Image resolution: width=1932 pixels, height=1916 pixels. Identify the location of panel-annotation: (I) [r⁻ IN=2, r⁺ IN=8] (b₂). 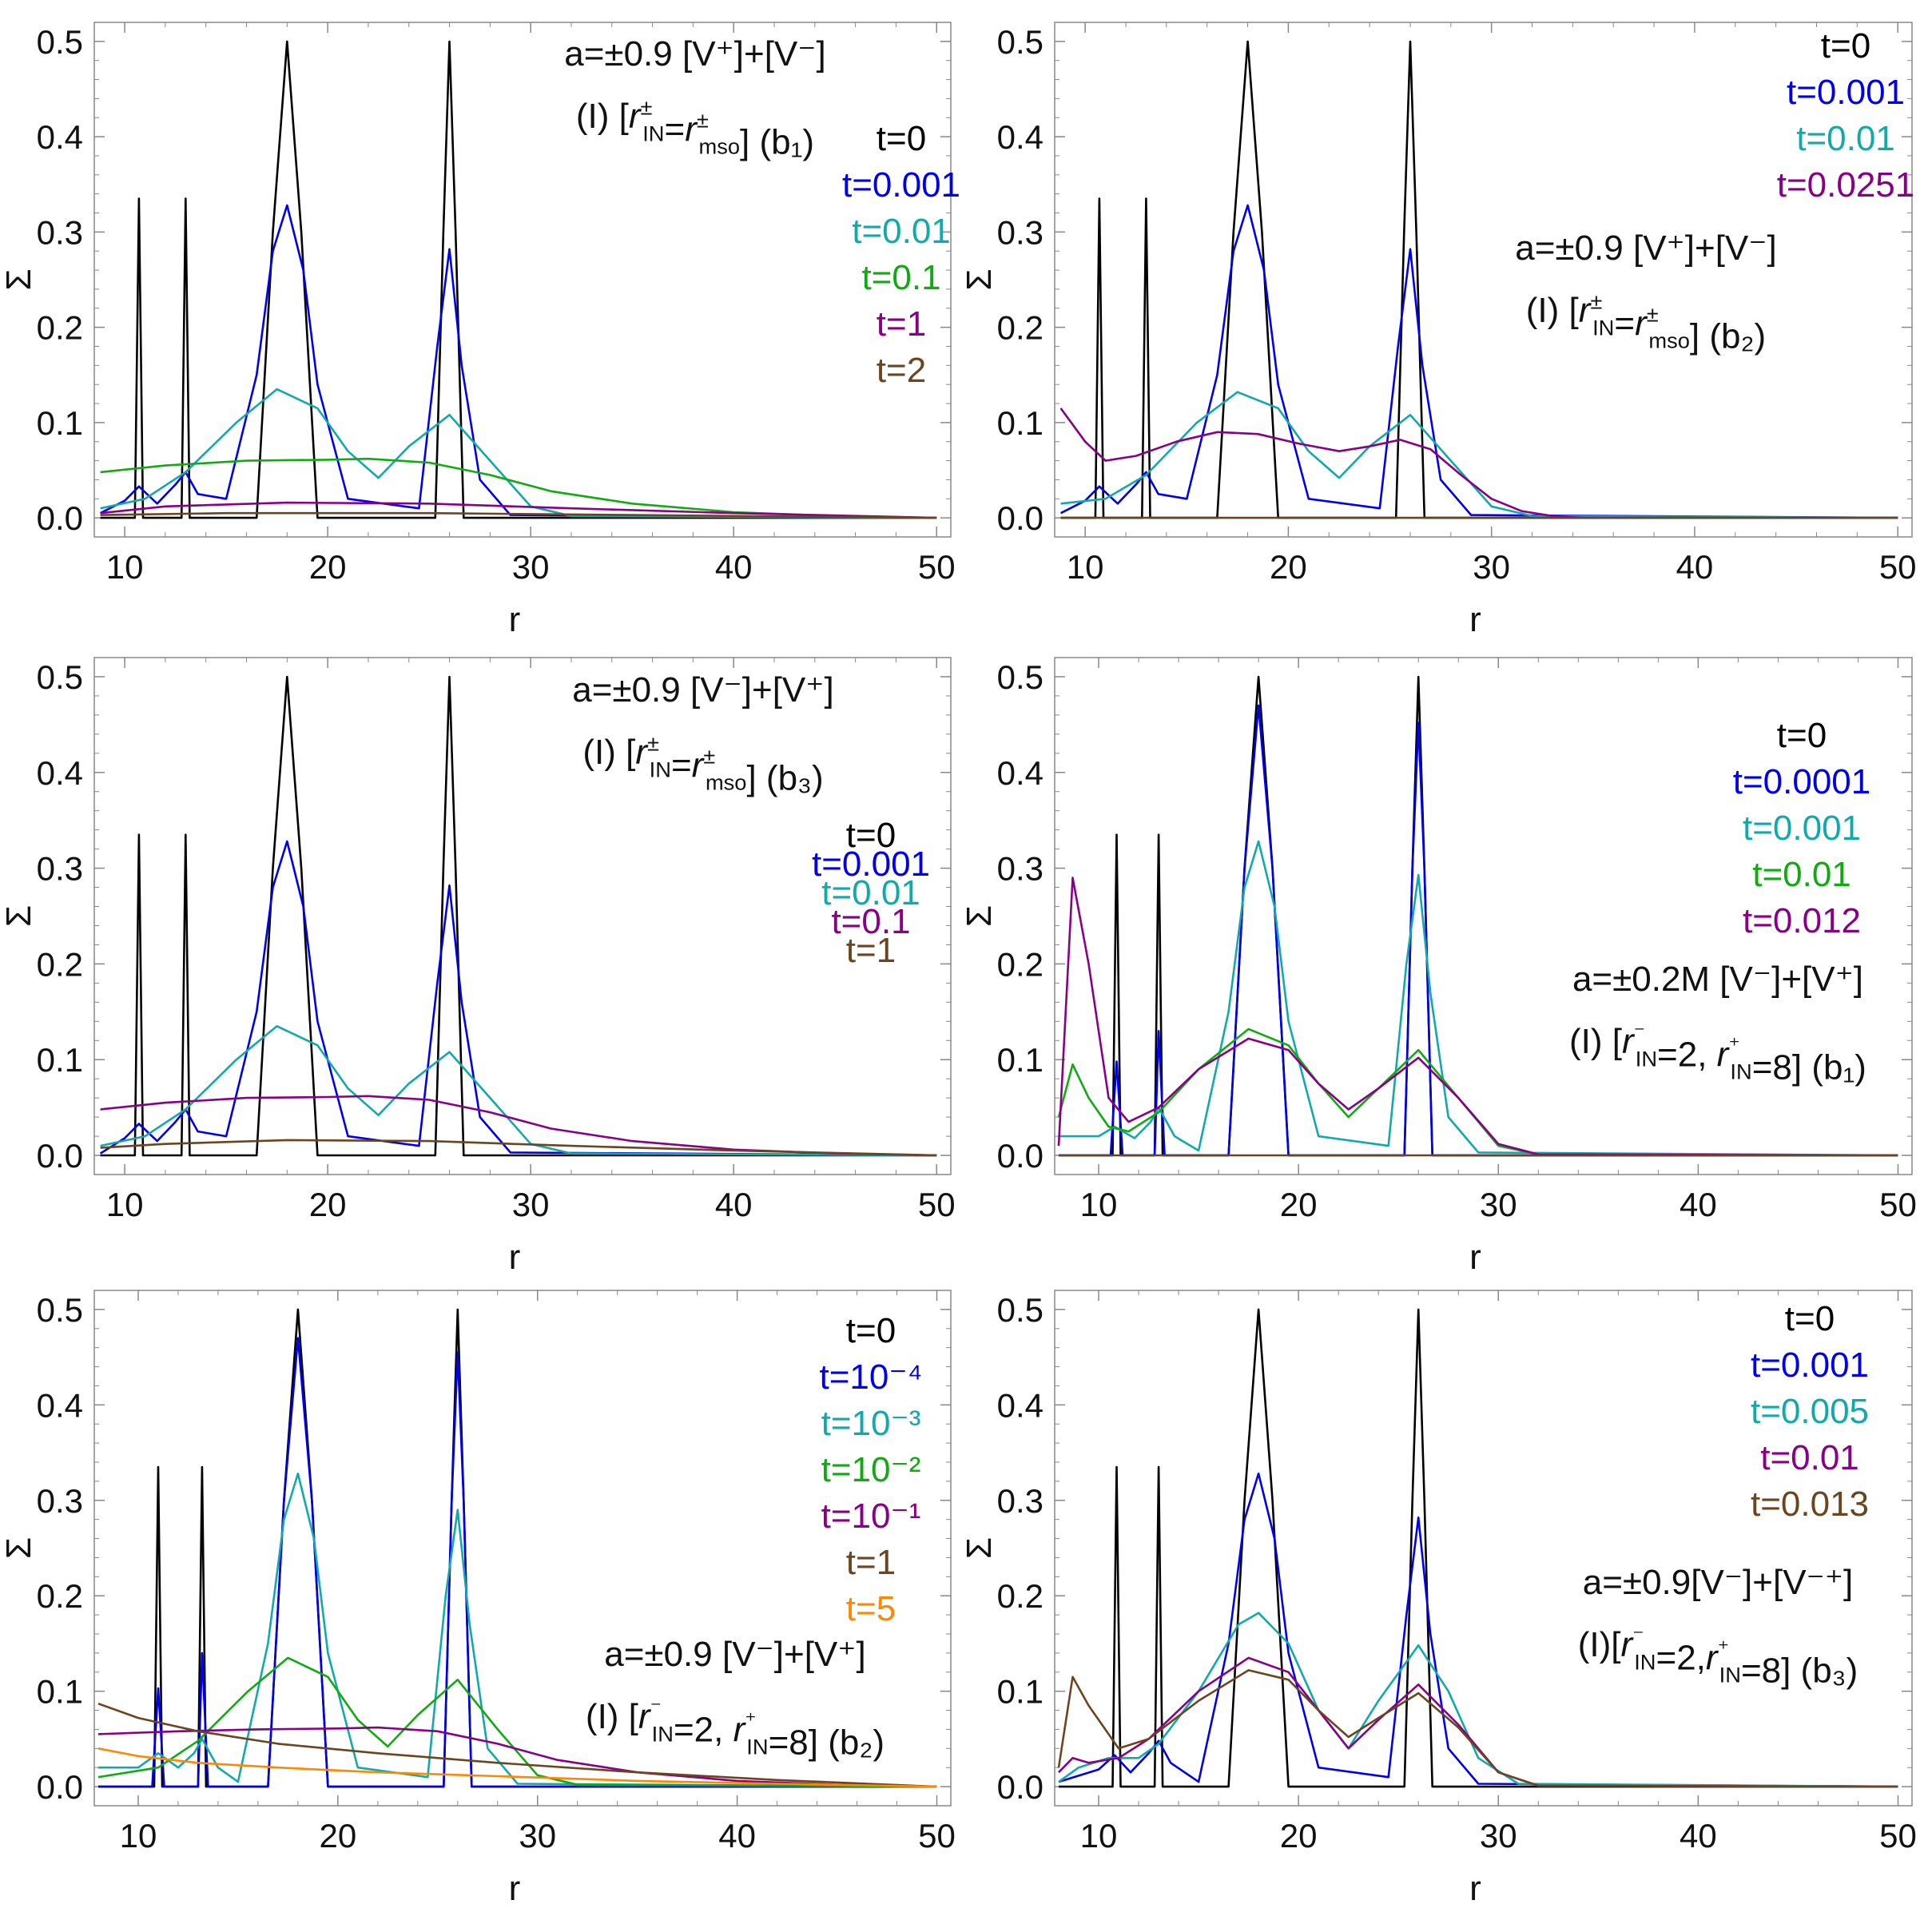
(735, 1728).